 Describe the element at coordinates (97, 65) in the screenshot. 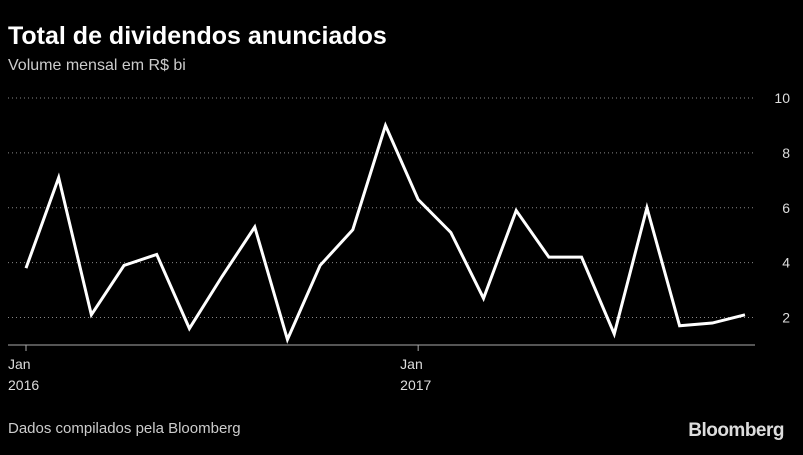

I see `chart-subtitle: Volume mensal em R$ bi` at that location.